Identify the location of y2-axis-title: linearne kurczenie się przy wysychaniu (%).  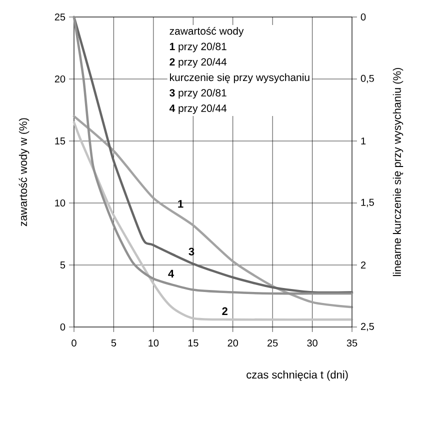
(398, 172).